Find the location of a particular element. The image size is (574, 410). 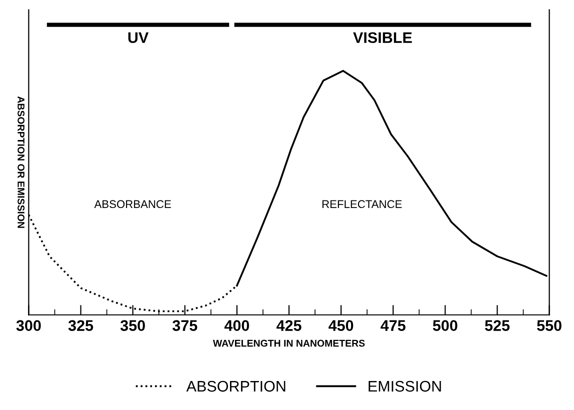

x-tick-label: 300 is located at coordinates (28, 325).